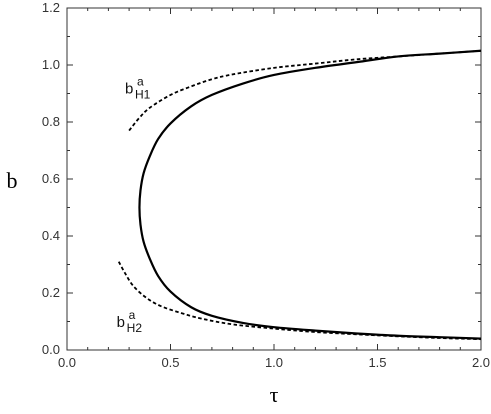 Image resolution: width=491 pixels, height=414 pixels. I want to click on y-tick-label: 0.0, so click(51, 349).